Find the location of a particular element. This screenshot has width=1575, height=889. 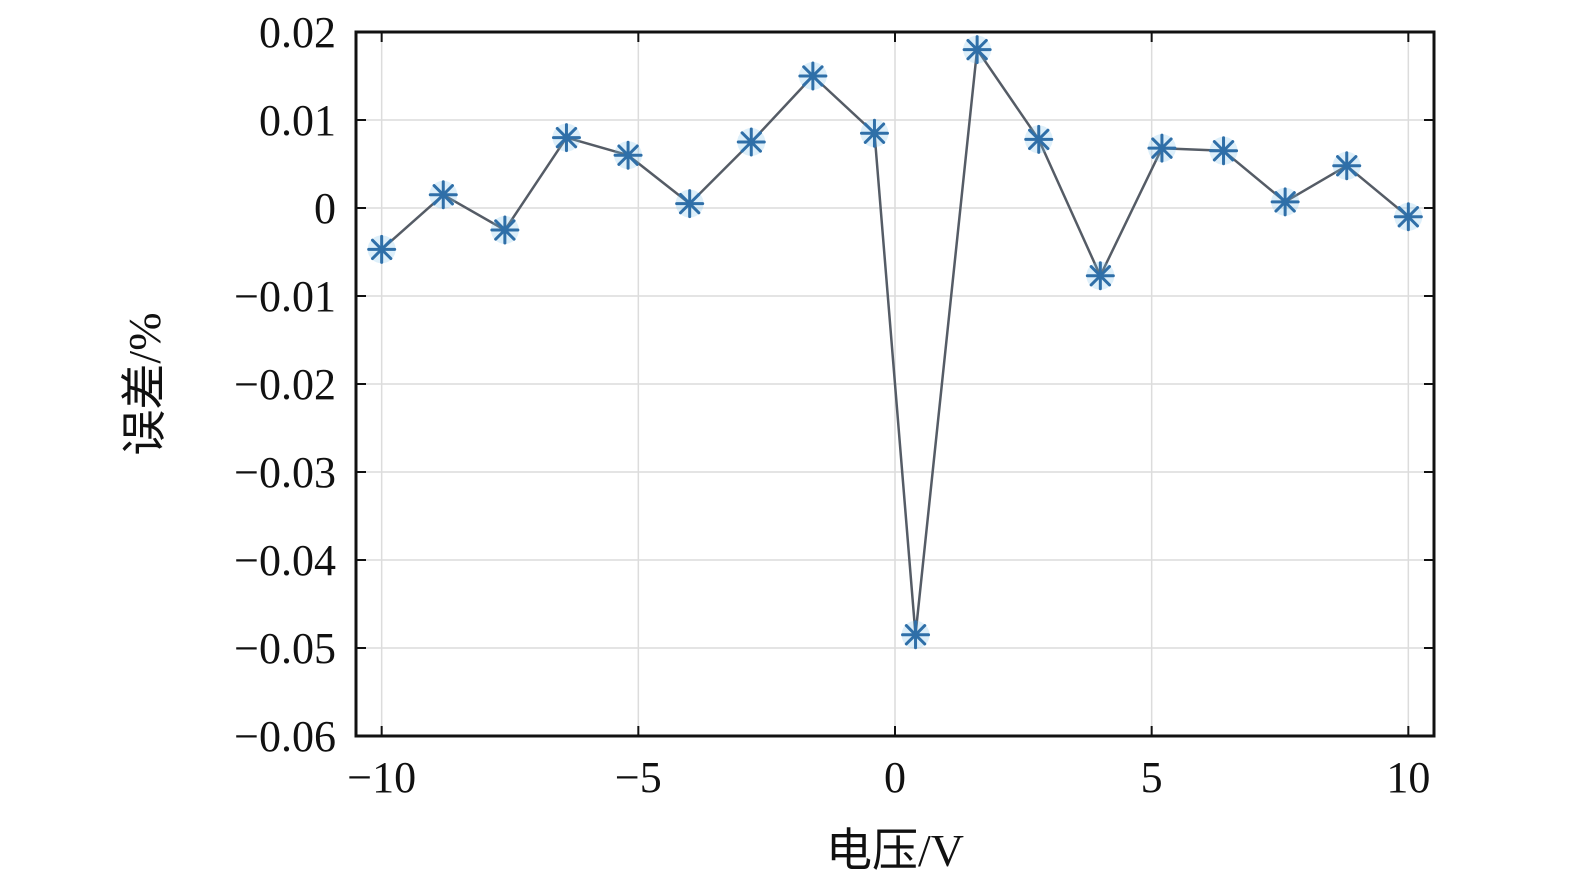

x-tick-label: −10 is located at coordinates (381, 777).